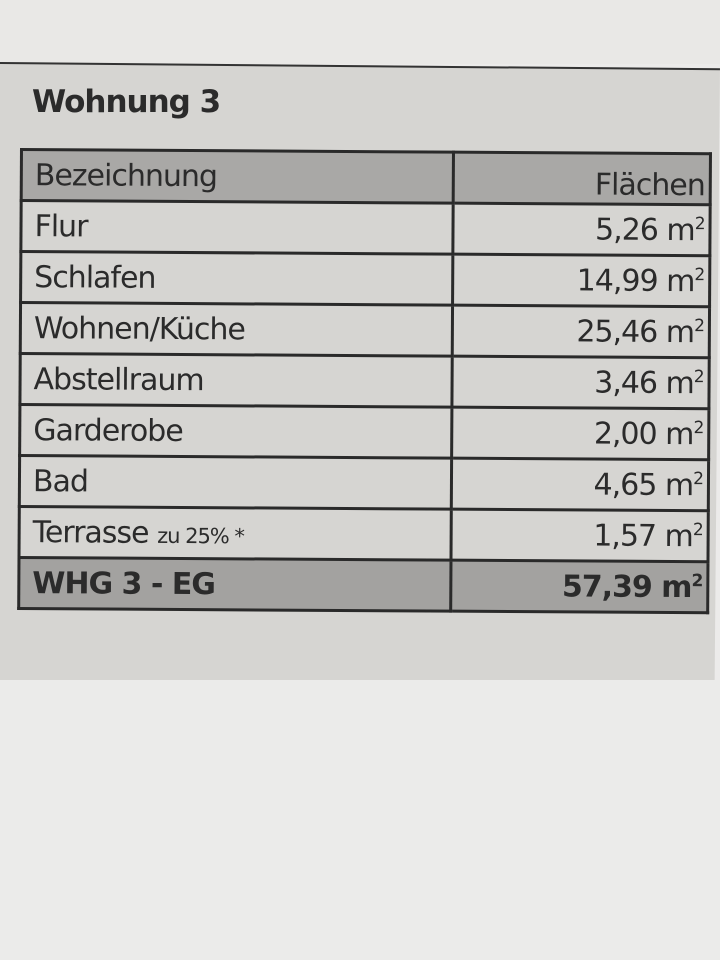 This screenshot has height=960, width=720. I want to click on table-header-row: Bezeichnung Flächen, so click(366, 177).